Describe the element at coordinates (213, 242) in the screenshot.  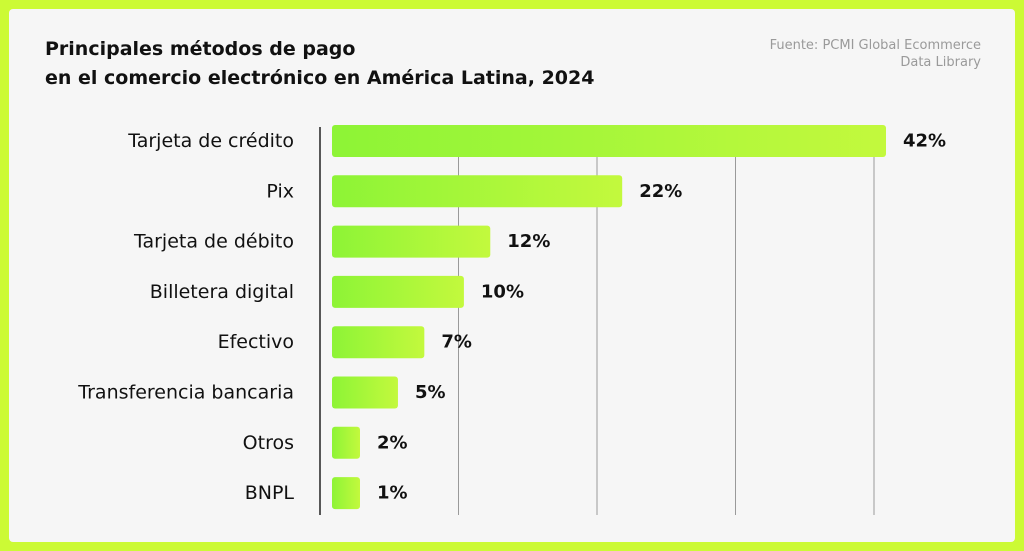
I see `category-label-2: Tarjeta de débito` at that location.